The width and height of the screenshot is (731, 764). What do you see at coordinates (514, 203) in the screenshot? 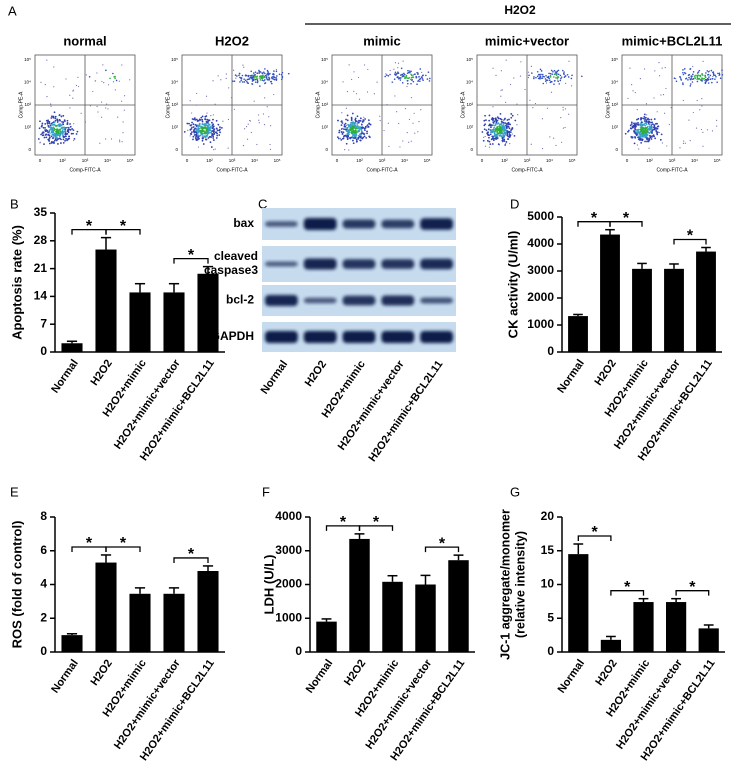
I see `panel-letter: D` at bounding box center [514, 203].